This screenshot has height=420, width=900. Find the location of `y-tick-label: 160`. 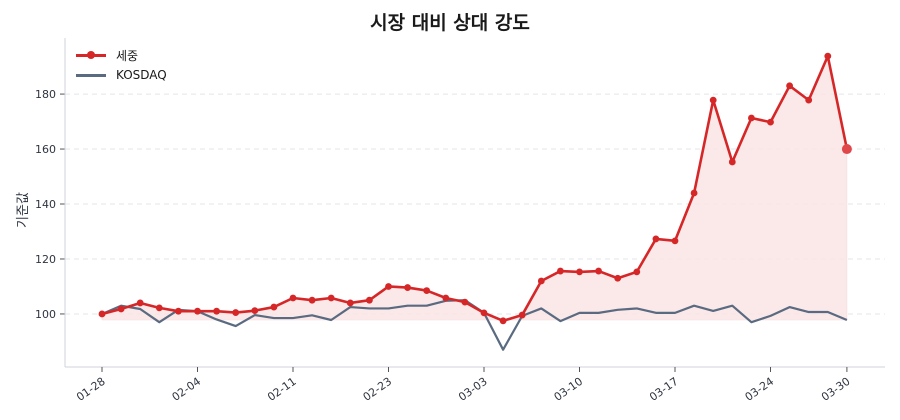

y-tick-label: 160 is located at coordinates (45, 149).